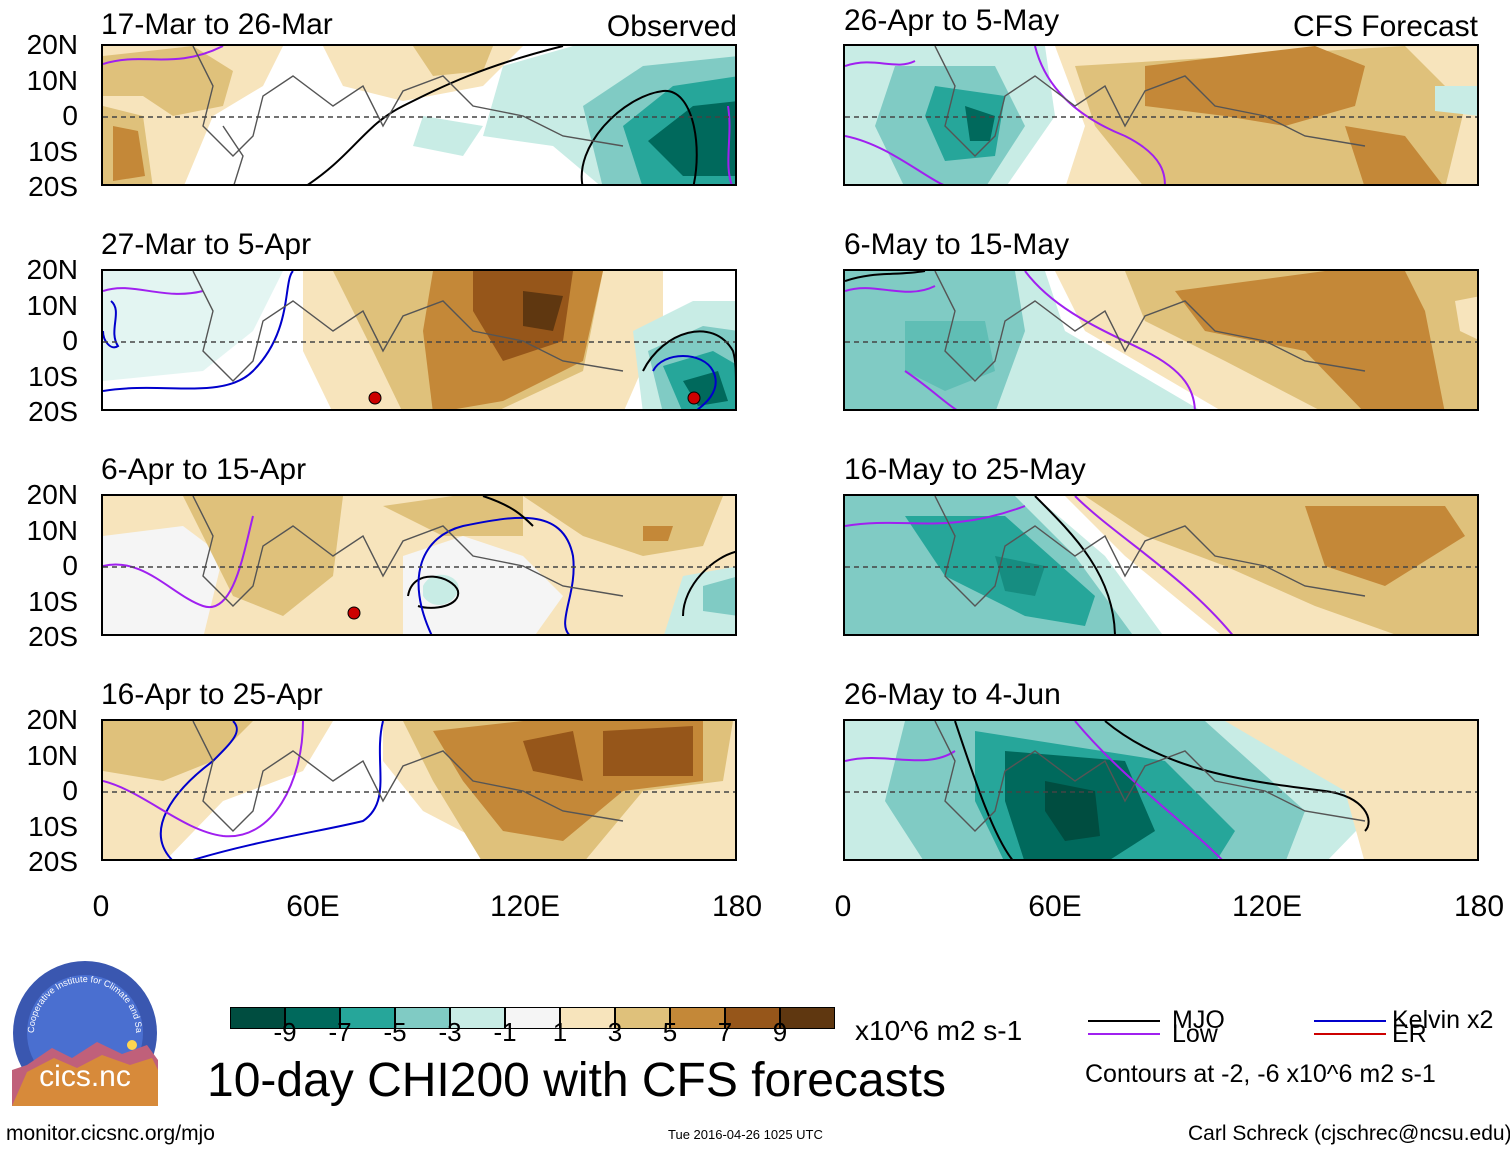  What do you see at coordinates (217, 24) in the screenshot?
I see `panel-1-title: 17-Mar to 26-Mar` at bounding box center [217, 24].